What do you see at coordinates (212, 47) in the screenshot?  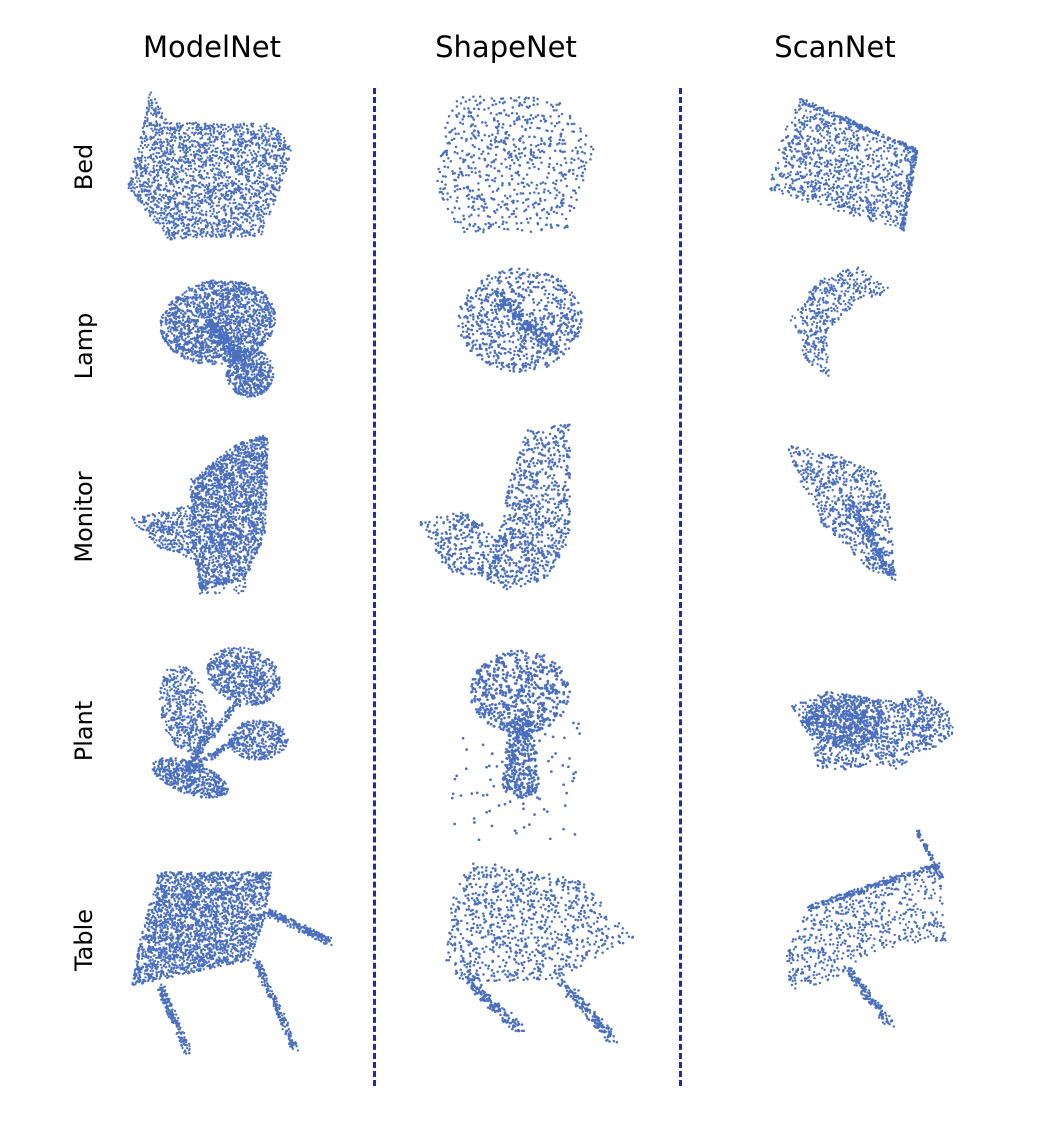 I see `column-title-modelnet: ModelNet` at bounding box center [212, 47].